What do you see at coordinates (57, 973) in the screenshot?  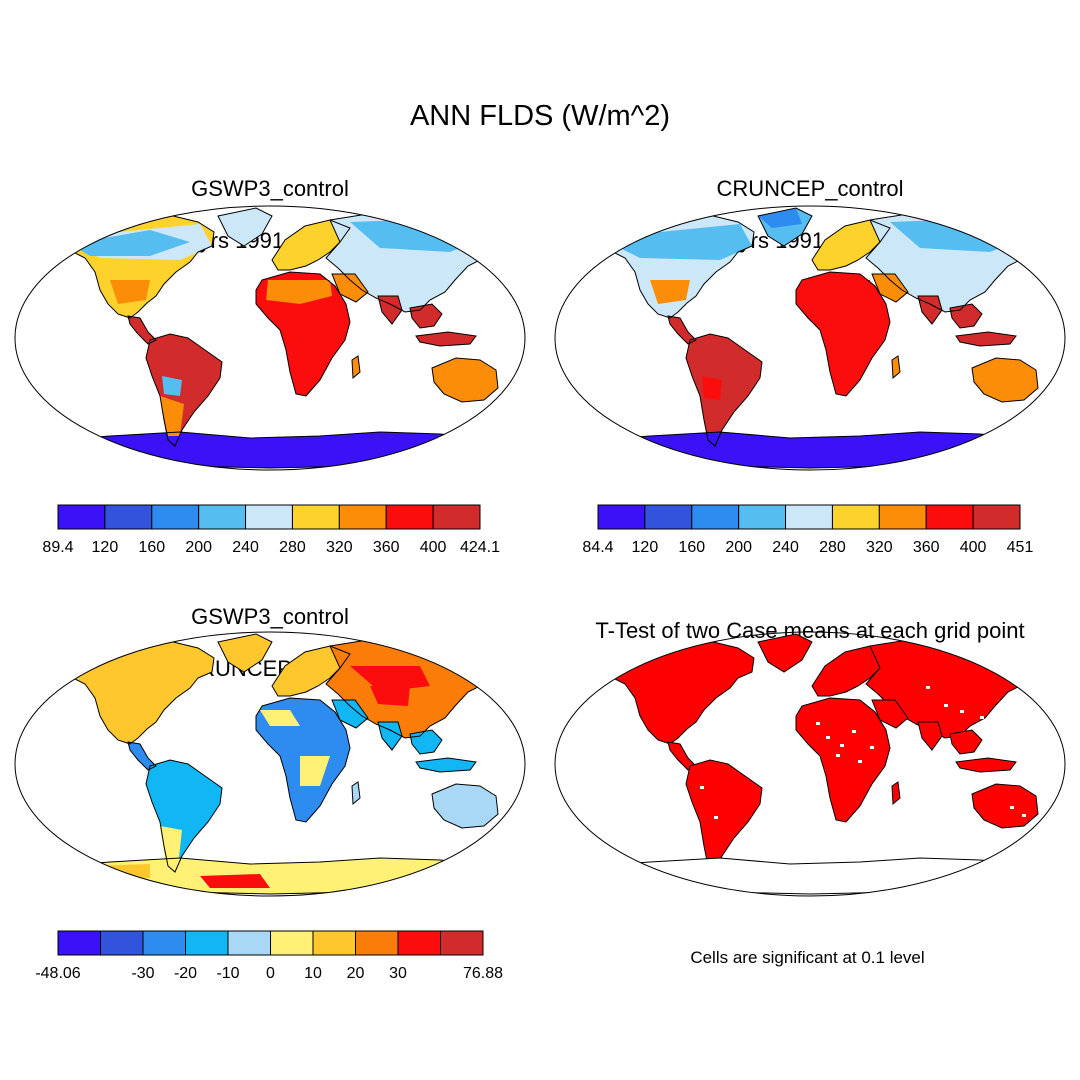 I see `colorbar-label: -48.06` at bounding box center [57, 973].